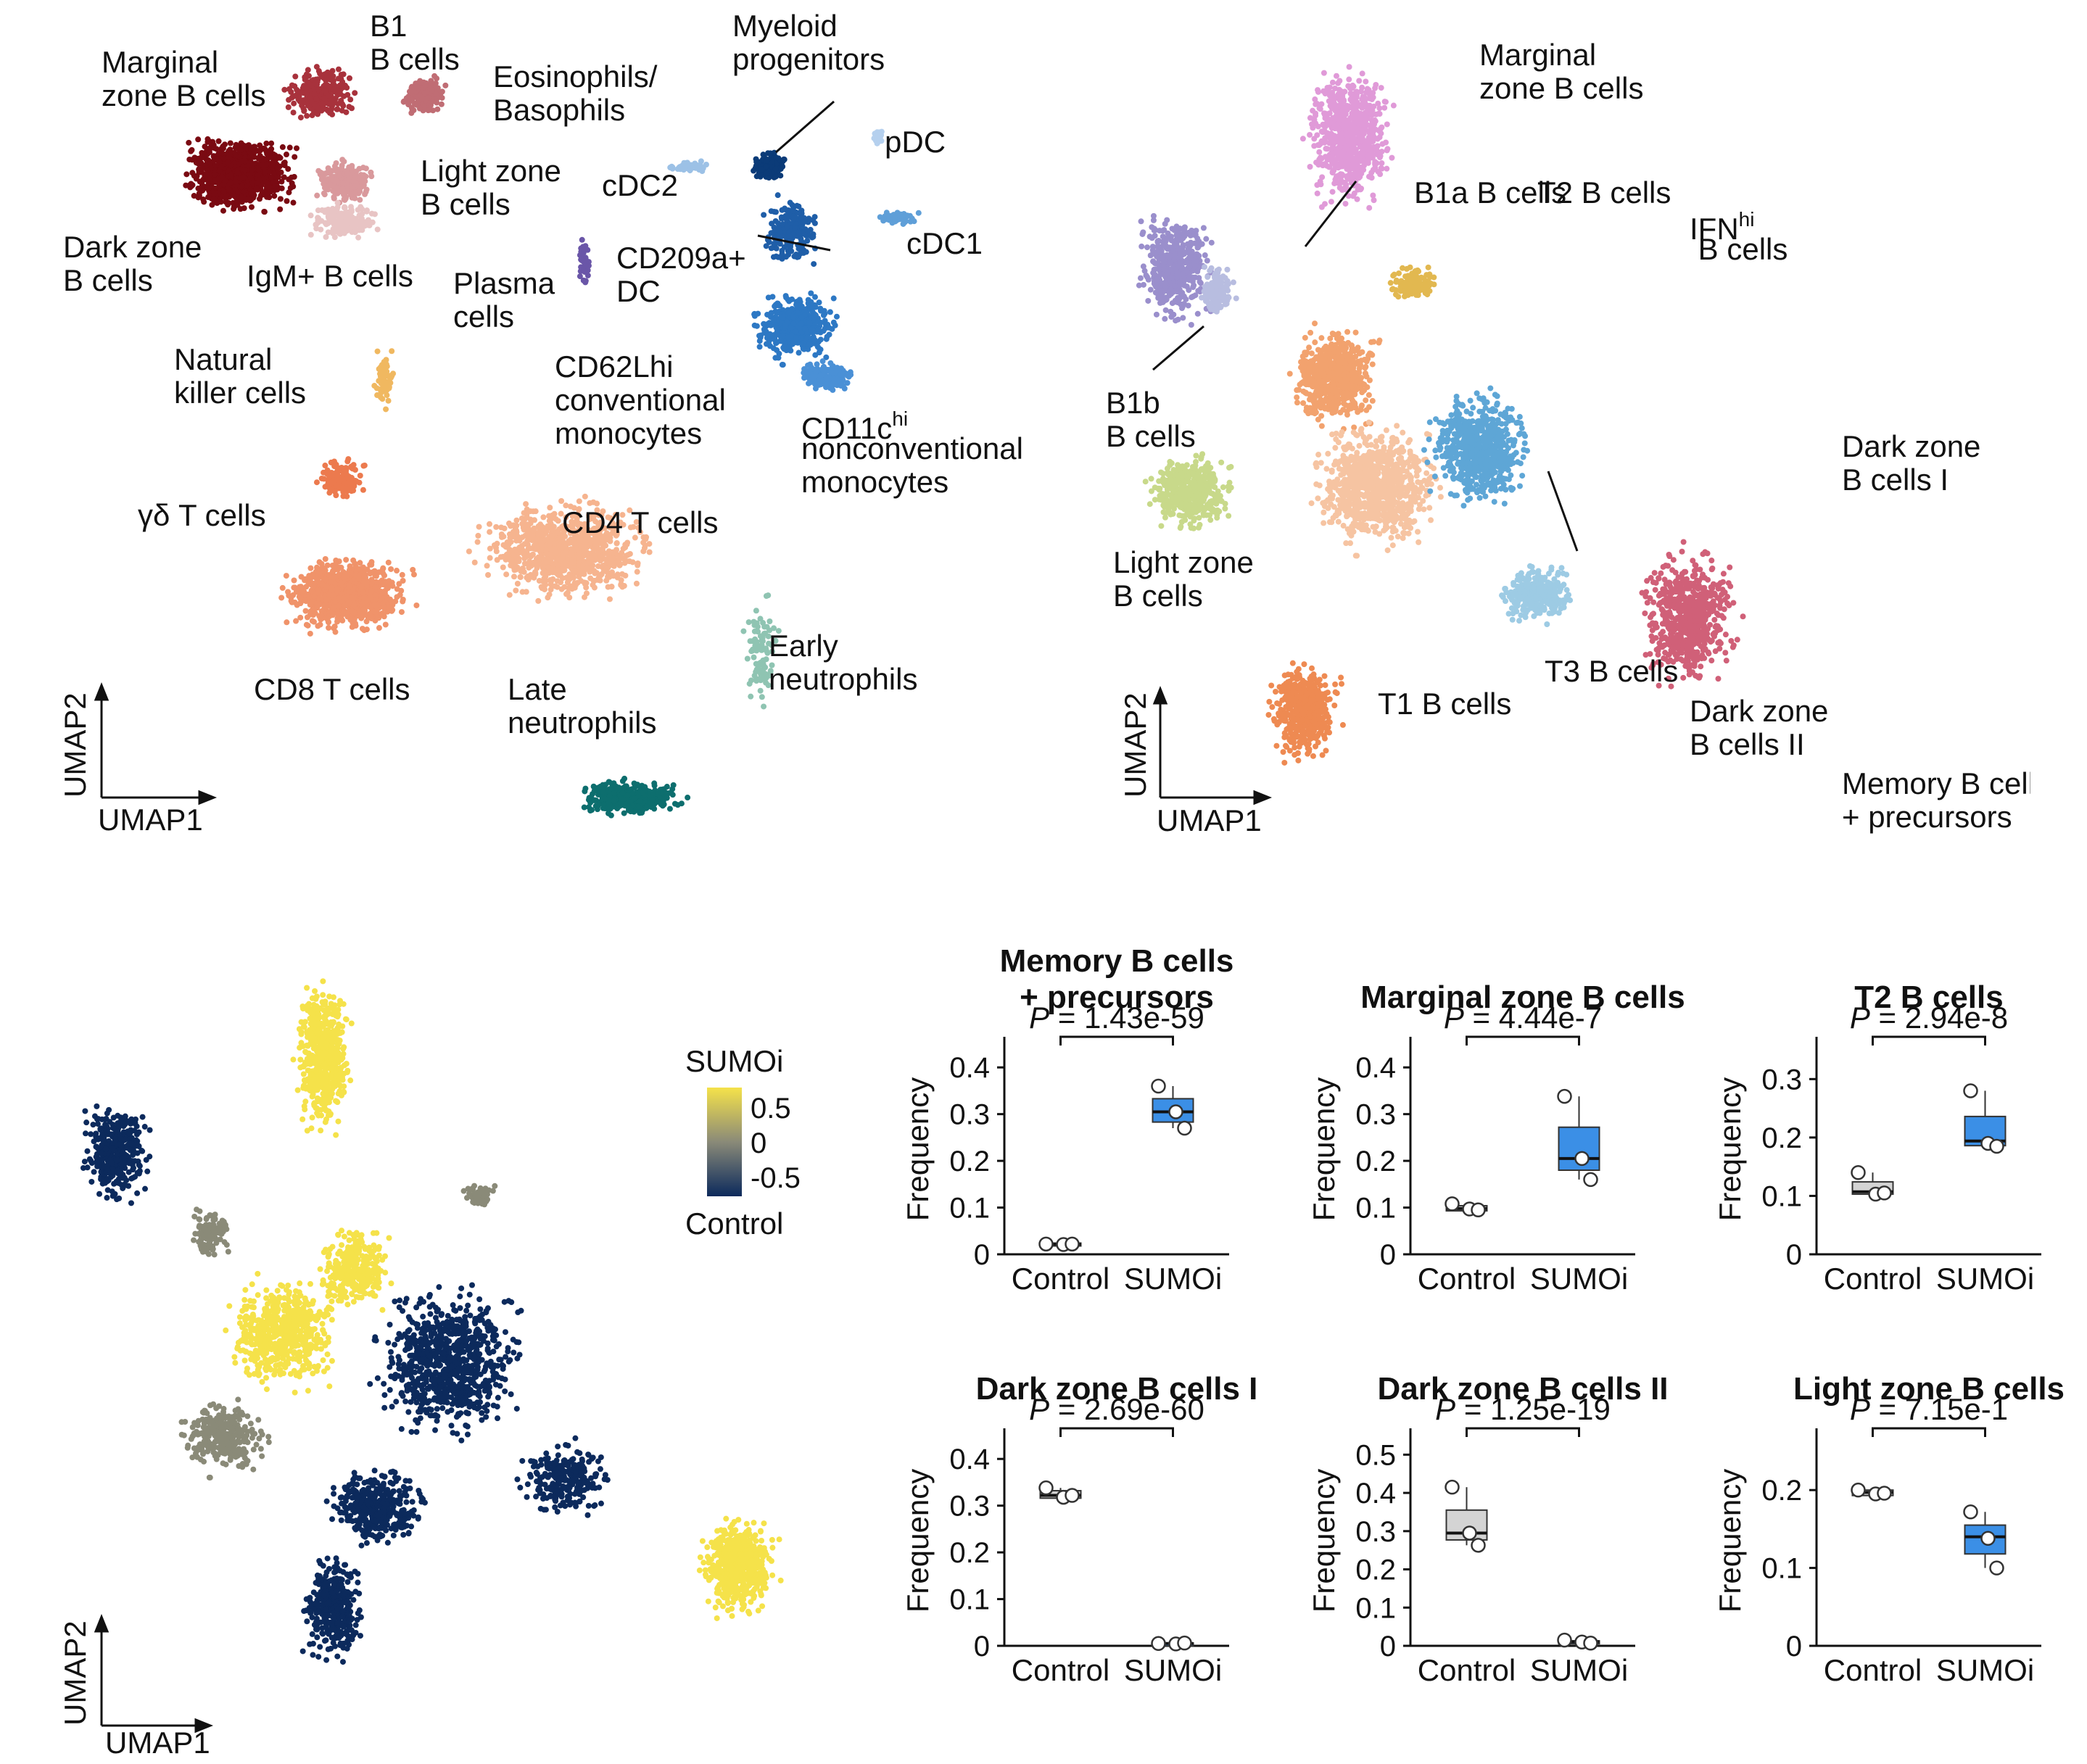  I want to click on ua-early-point, so click(756, 611).